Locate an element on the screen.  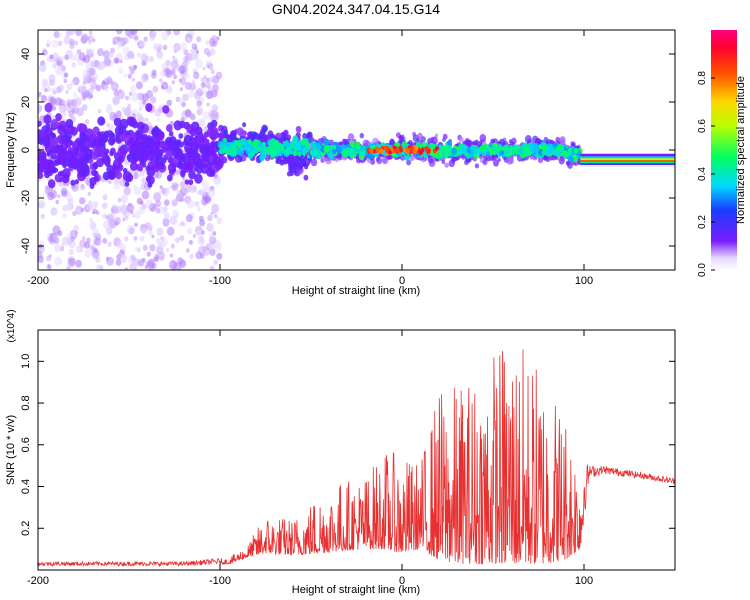
colorbar-tick-label: 0.0 is located at coordinates (702, 270).